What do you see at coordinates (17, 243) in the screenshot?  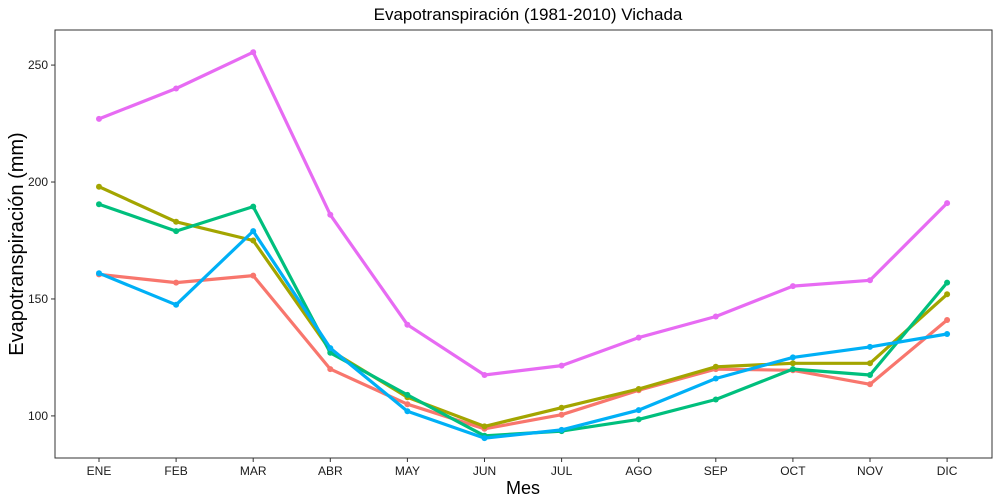 I see `y-axis-label: Evapotranspiración (mm)` at bounding box center [17, 243].